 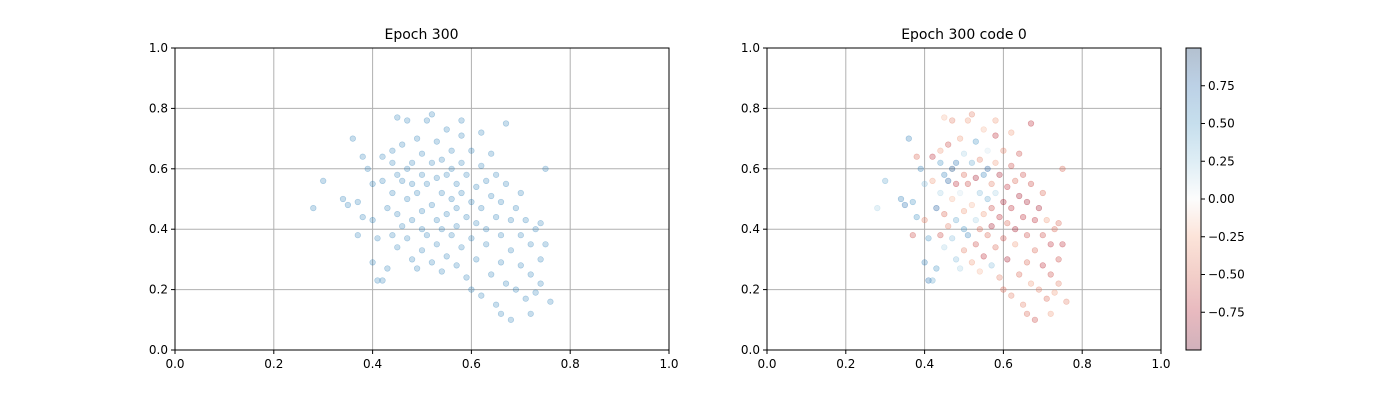 I want to click on y-tick-label: 0.6, so click(x=158, y=169).